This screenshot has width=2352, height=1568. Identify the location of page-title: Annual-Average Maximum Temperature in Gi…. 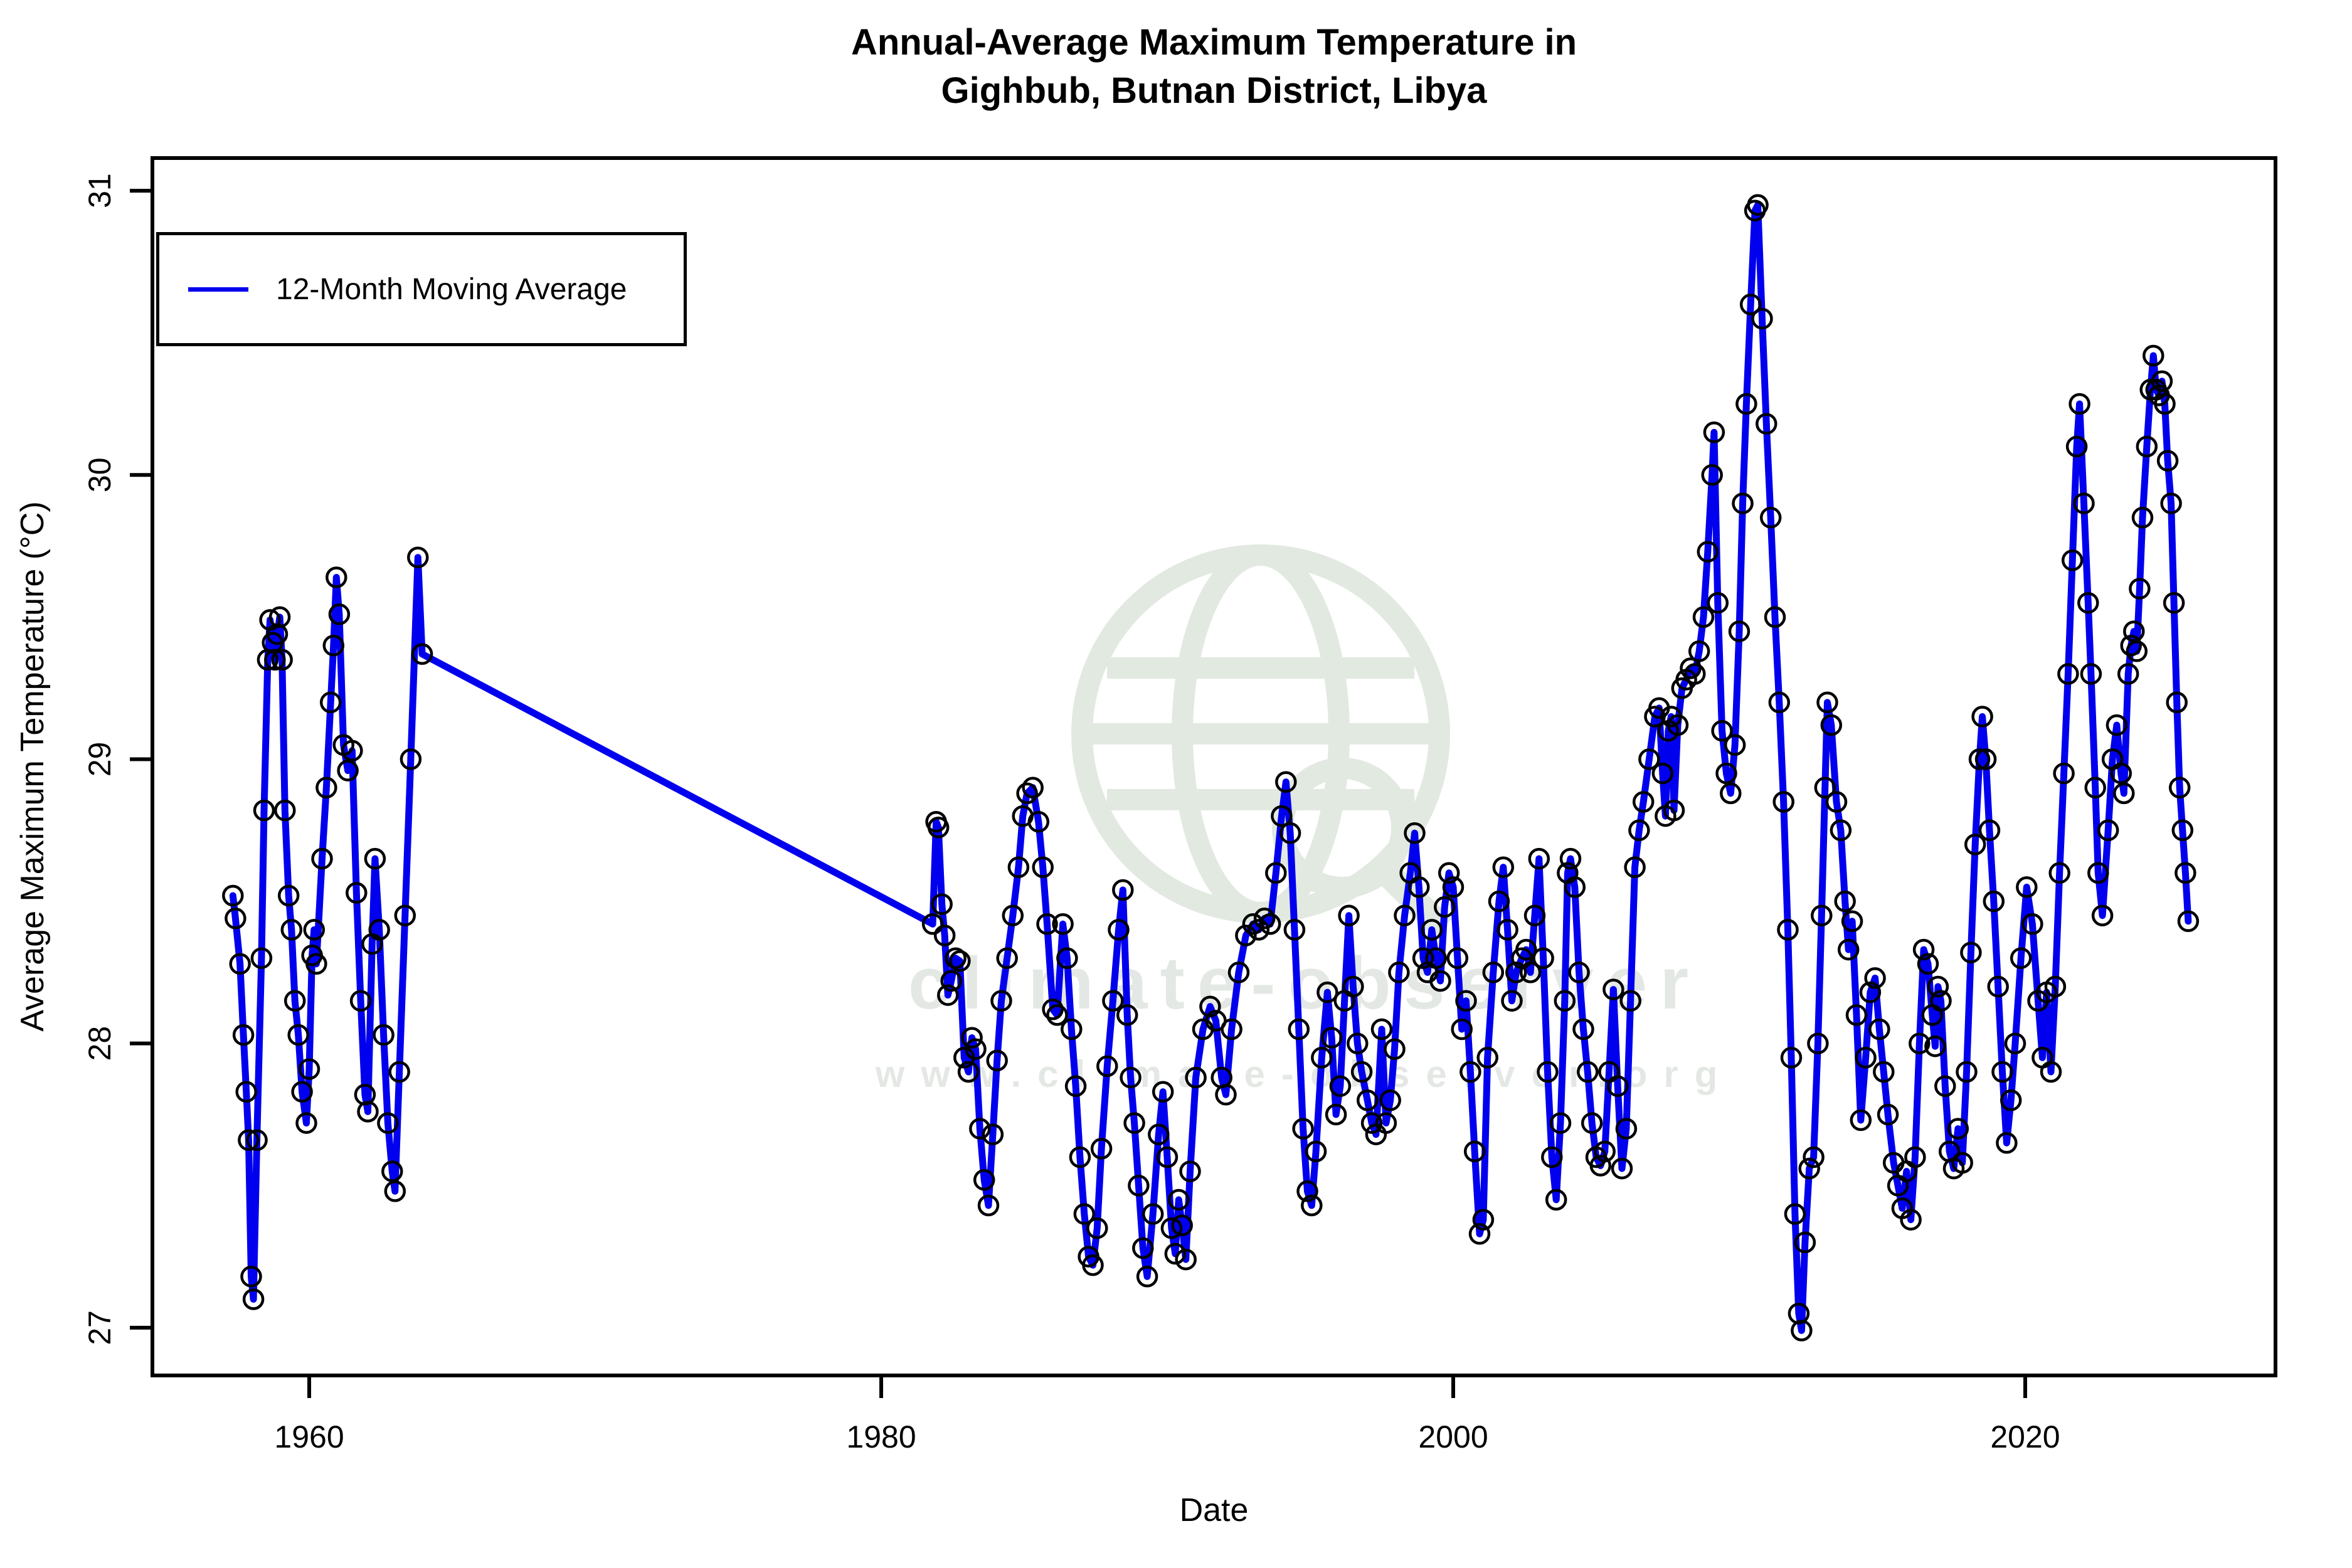
(1213, 67).